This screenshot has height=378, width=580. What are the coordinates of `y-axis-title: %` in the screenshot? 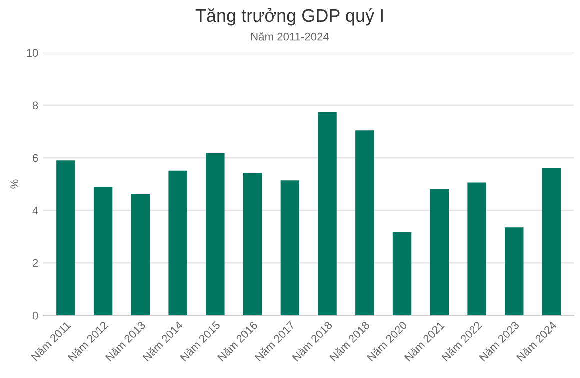 It's located at (14, 184).